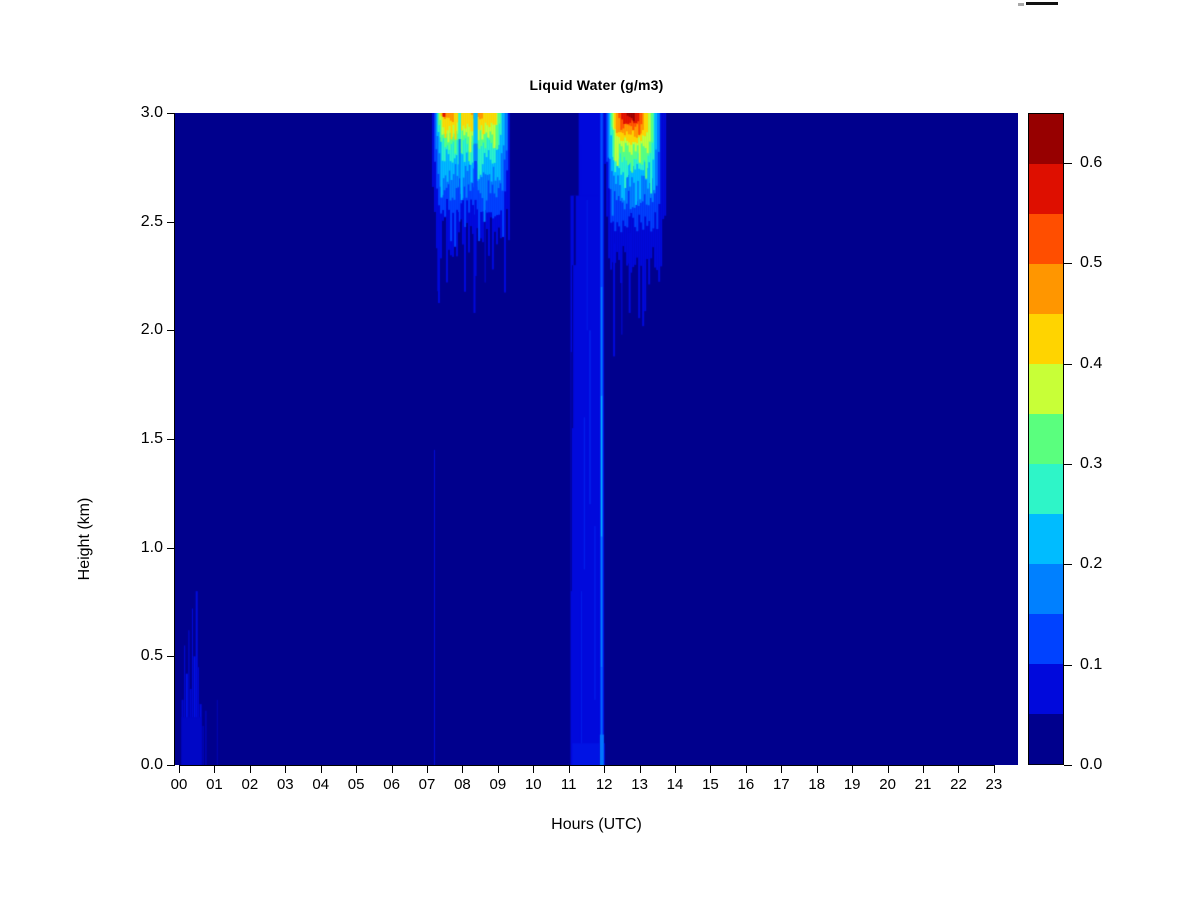 The width and height of the screenshot is (1200, 900). Describe the element at coordinates (214, 784) in the screenshot. I see `x-tick-label: 01` at that location.